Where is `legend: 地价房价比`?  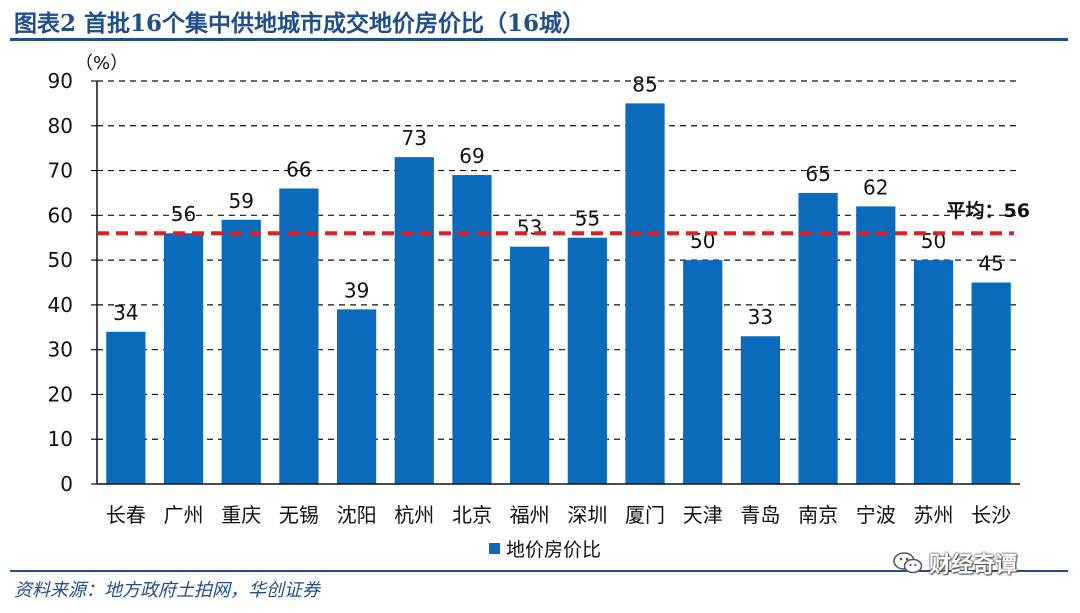
legend: 地价房价比 is located at coordinates (545, 550).